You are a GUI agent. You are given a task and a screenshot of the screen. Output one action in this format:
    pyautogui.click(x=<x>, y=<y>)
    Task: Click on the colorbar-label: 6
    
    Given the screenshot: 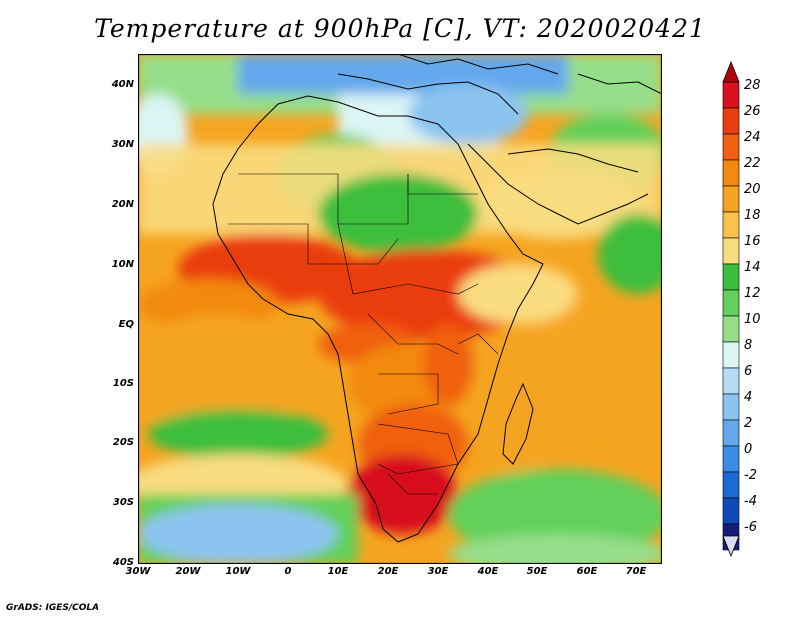 What is the action you would take?
    pyautogui.click(x=748, y=371)
    